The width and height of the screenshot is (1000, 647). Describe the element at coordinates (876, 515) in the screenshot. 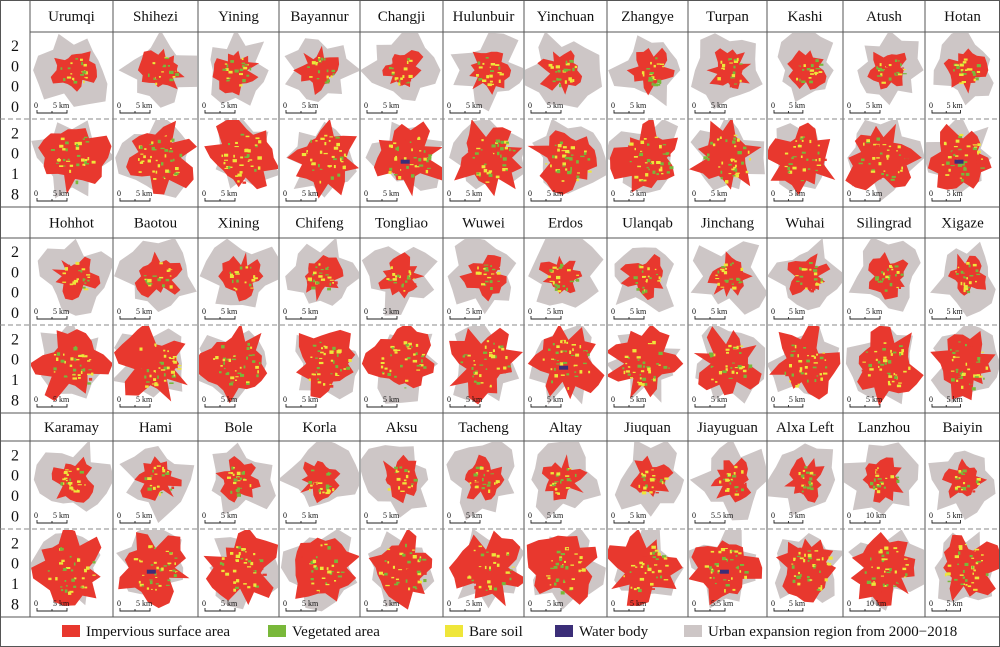

I see `scale-bar-length: 10 km` at that location.